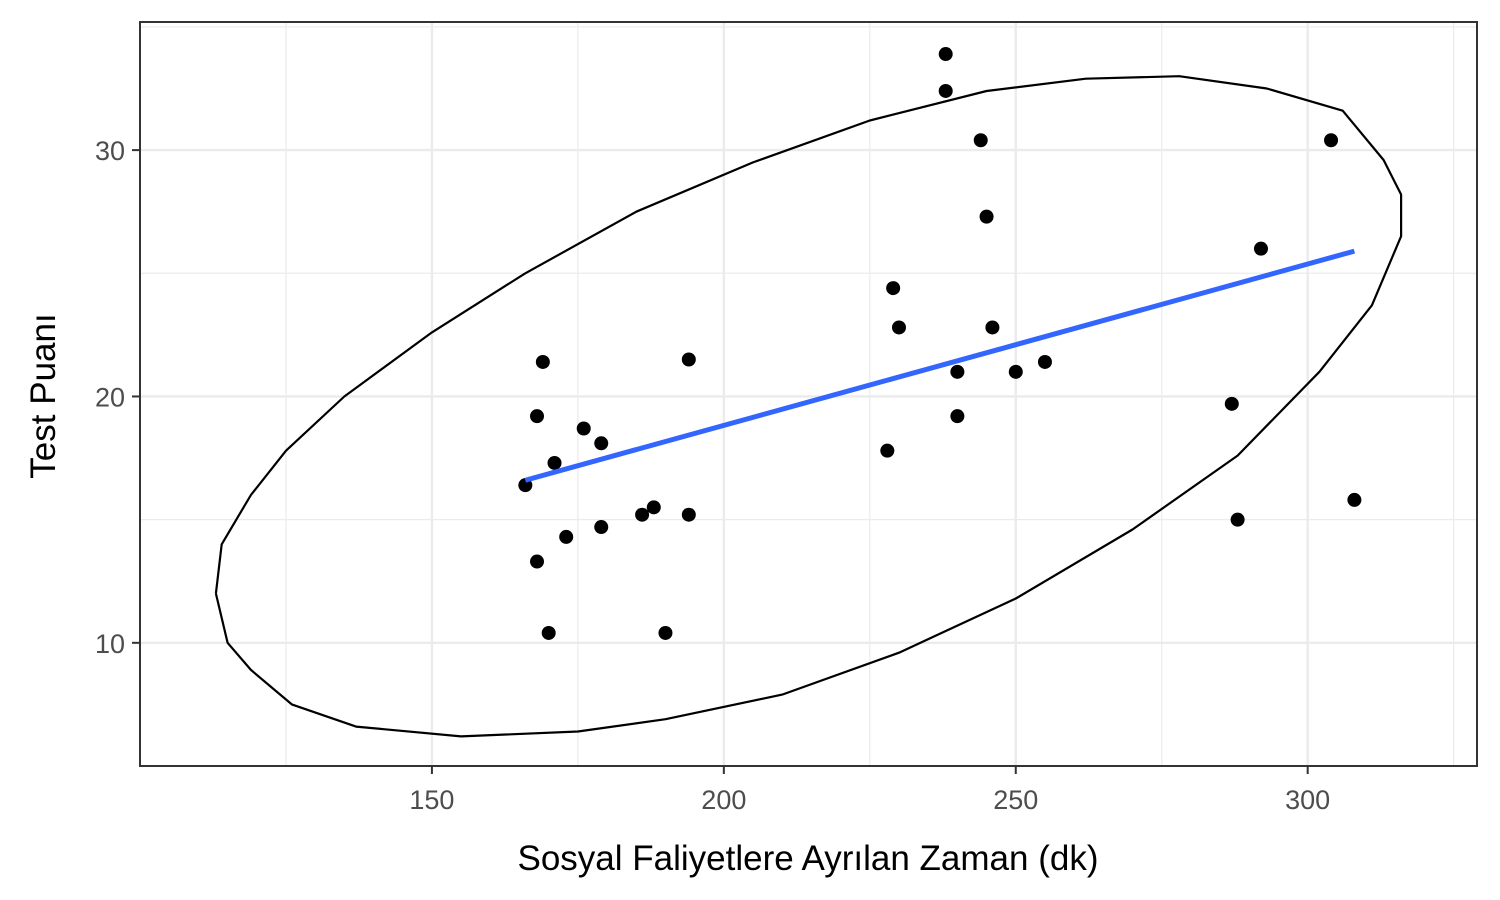 Image resolution: width=1500 pixels, height=900 pixels. Describe the element at coordinates (431, 800) in the screenshot. I see `x-tick-label: 150` at that location.